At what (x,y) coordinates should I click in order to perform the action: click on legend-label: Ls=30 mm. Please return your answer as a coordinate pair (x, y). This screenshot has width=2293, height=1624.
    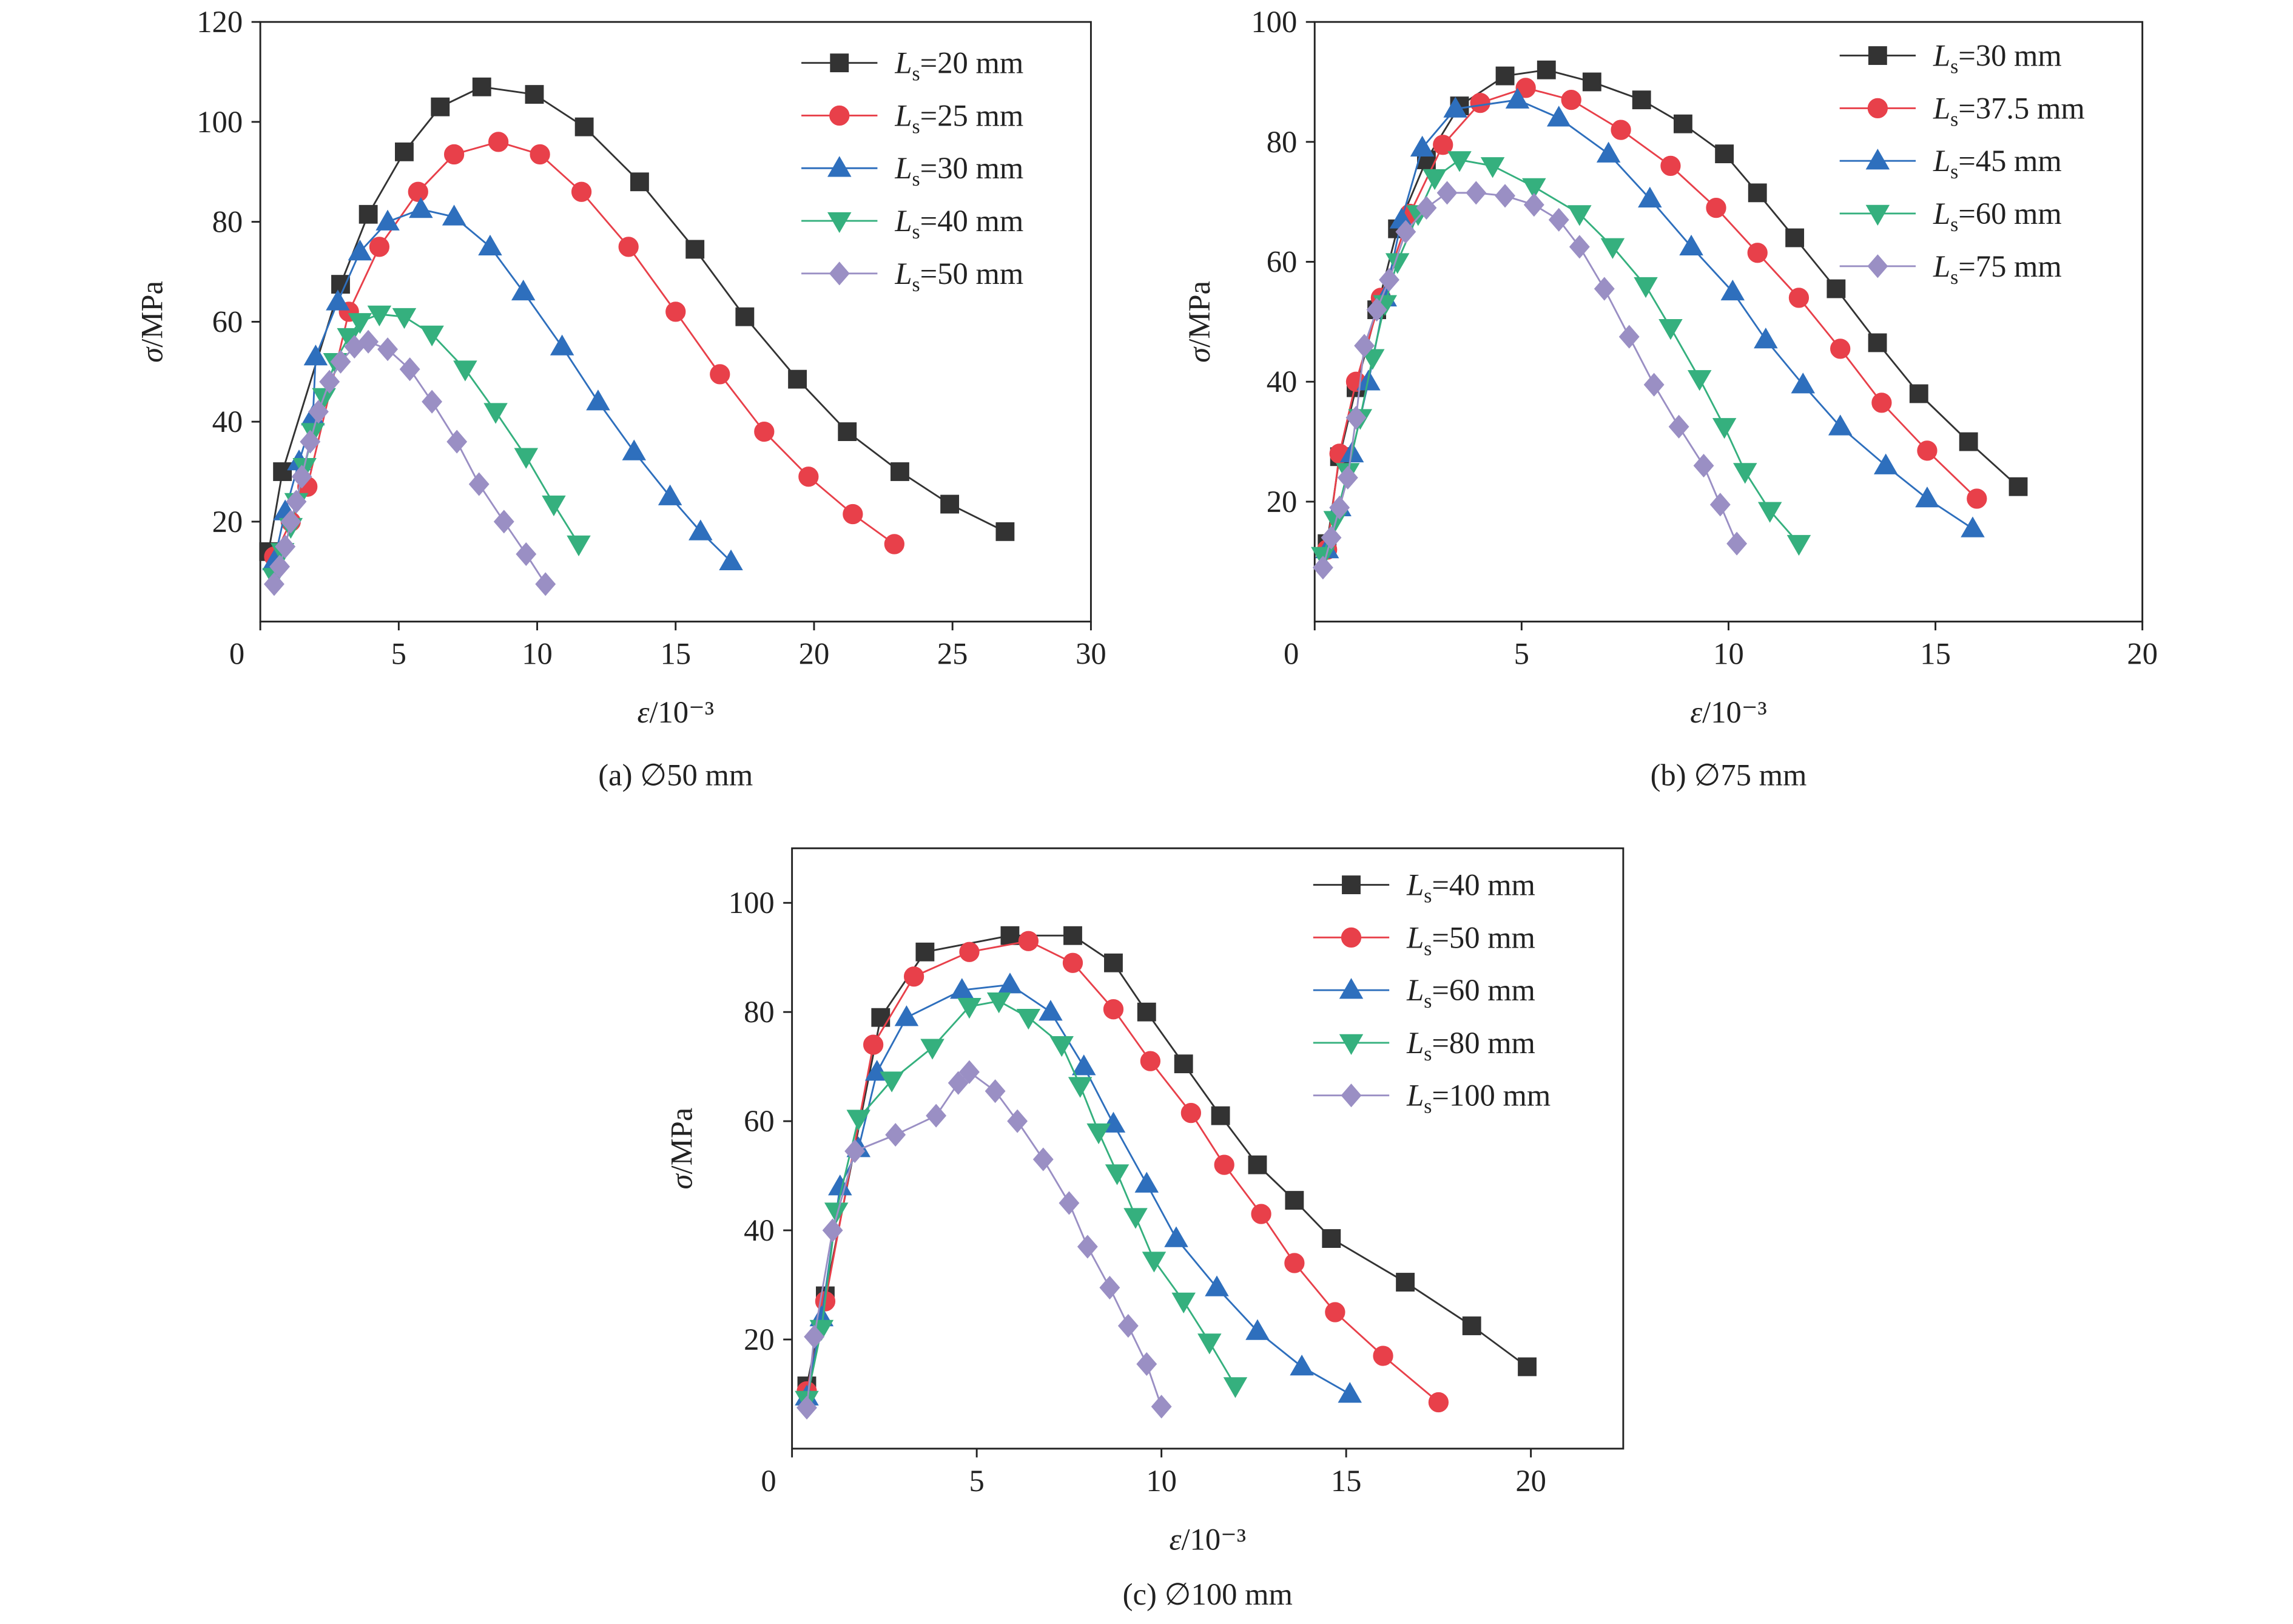
    Looking at the image, I should click on (958, 170).